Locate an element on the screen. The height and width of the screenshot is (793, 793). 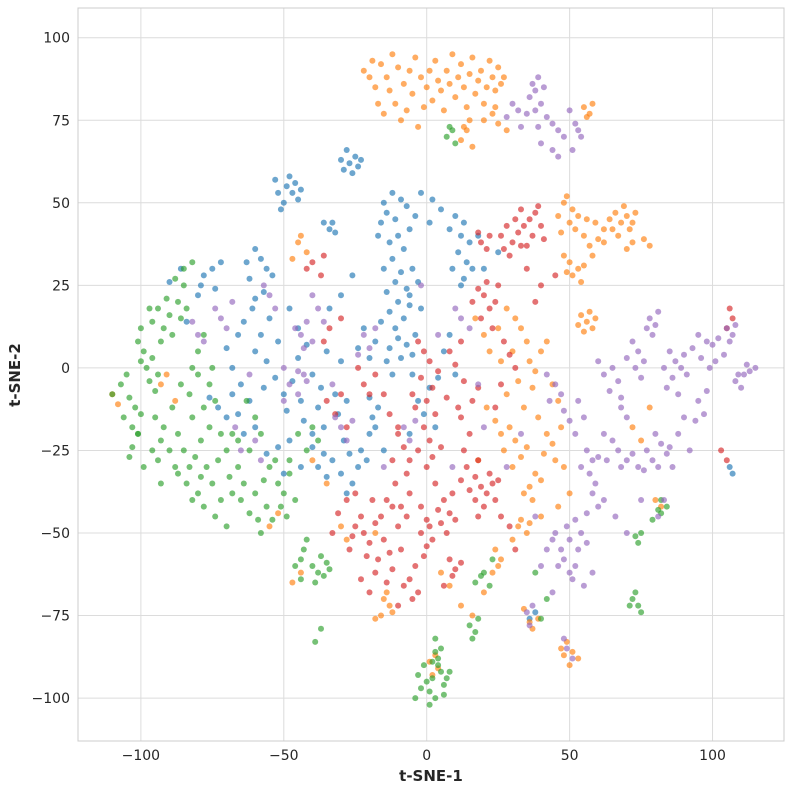
y-axis-label: t-SNE-2 is located at coordinates (15, 375).